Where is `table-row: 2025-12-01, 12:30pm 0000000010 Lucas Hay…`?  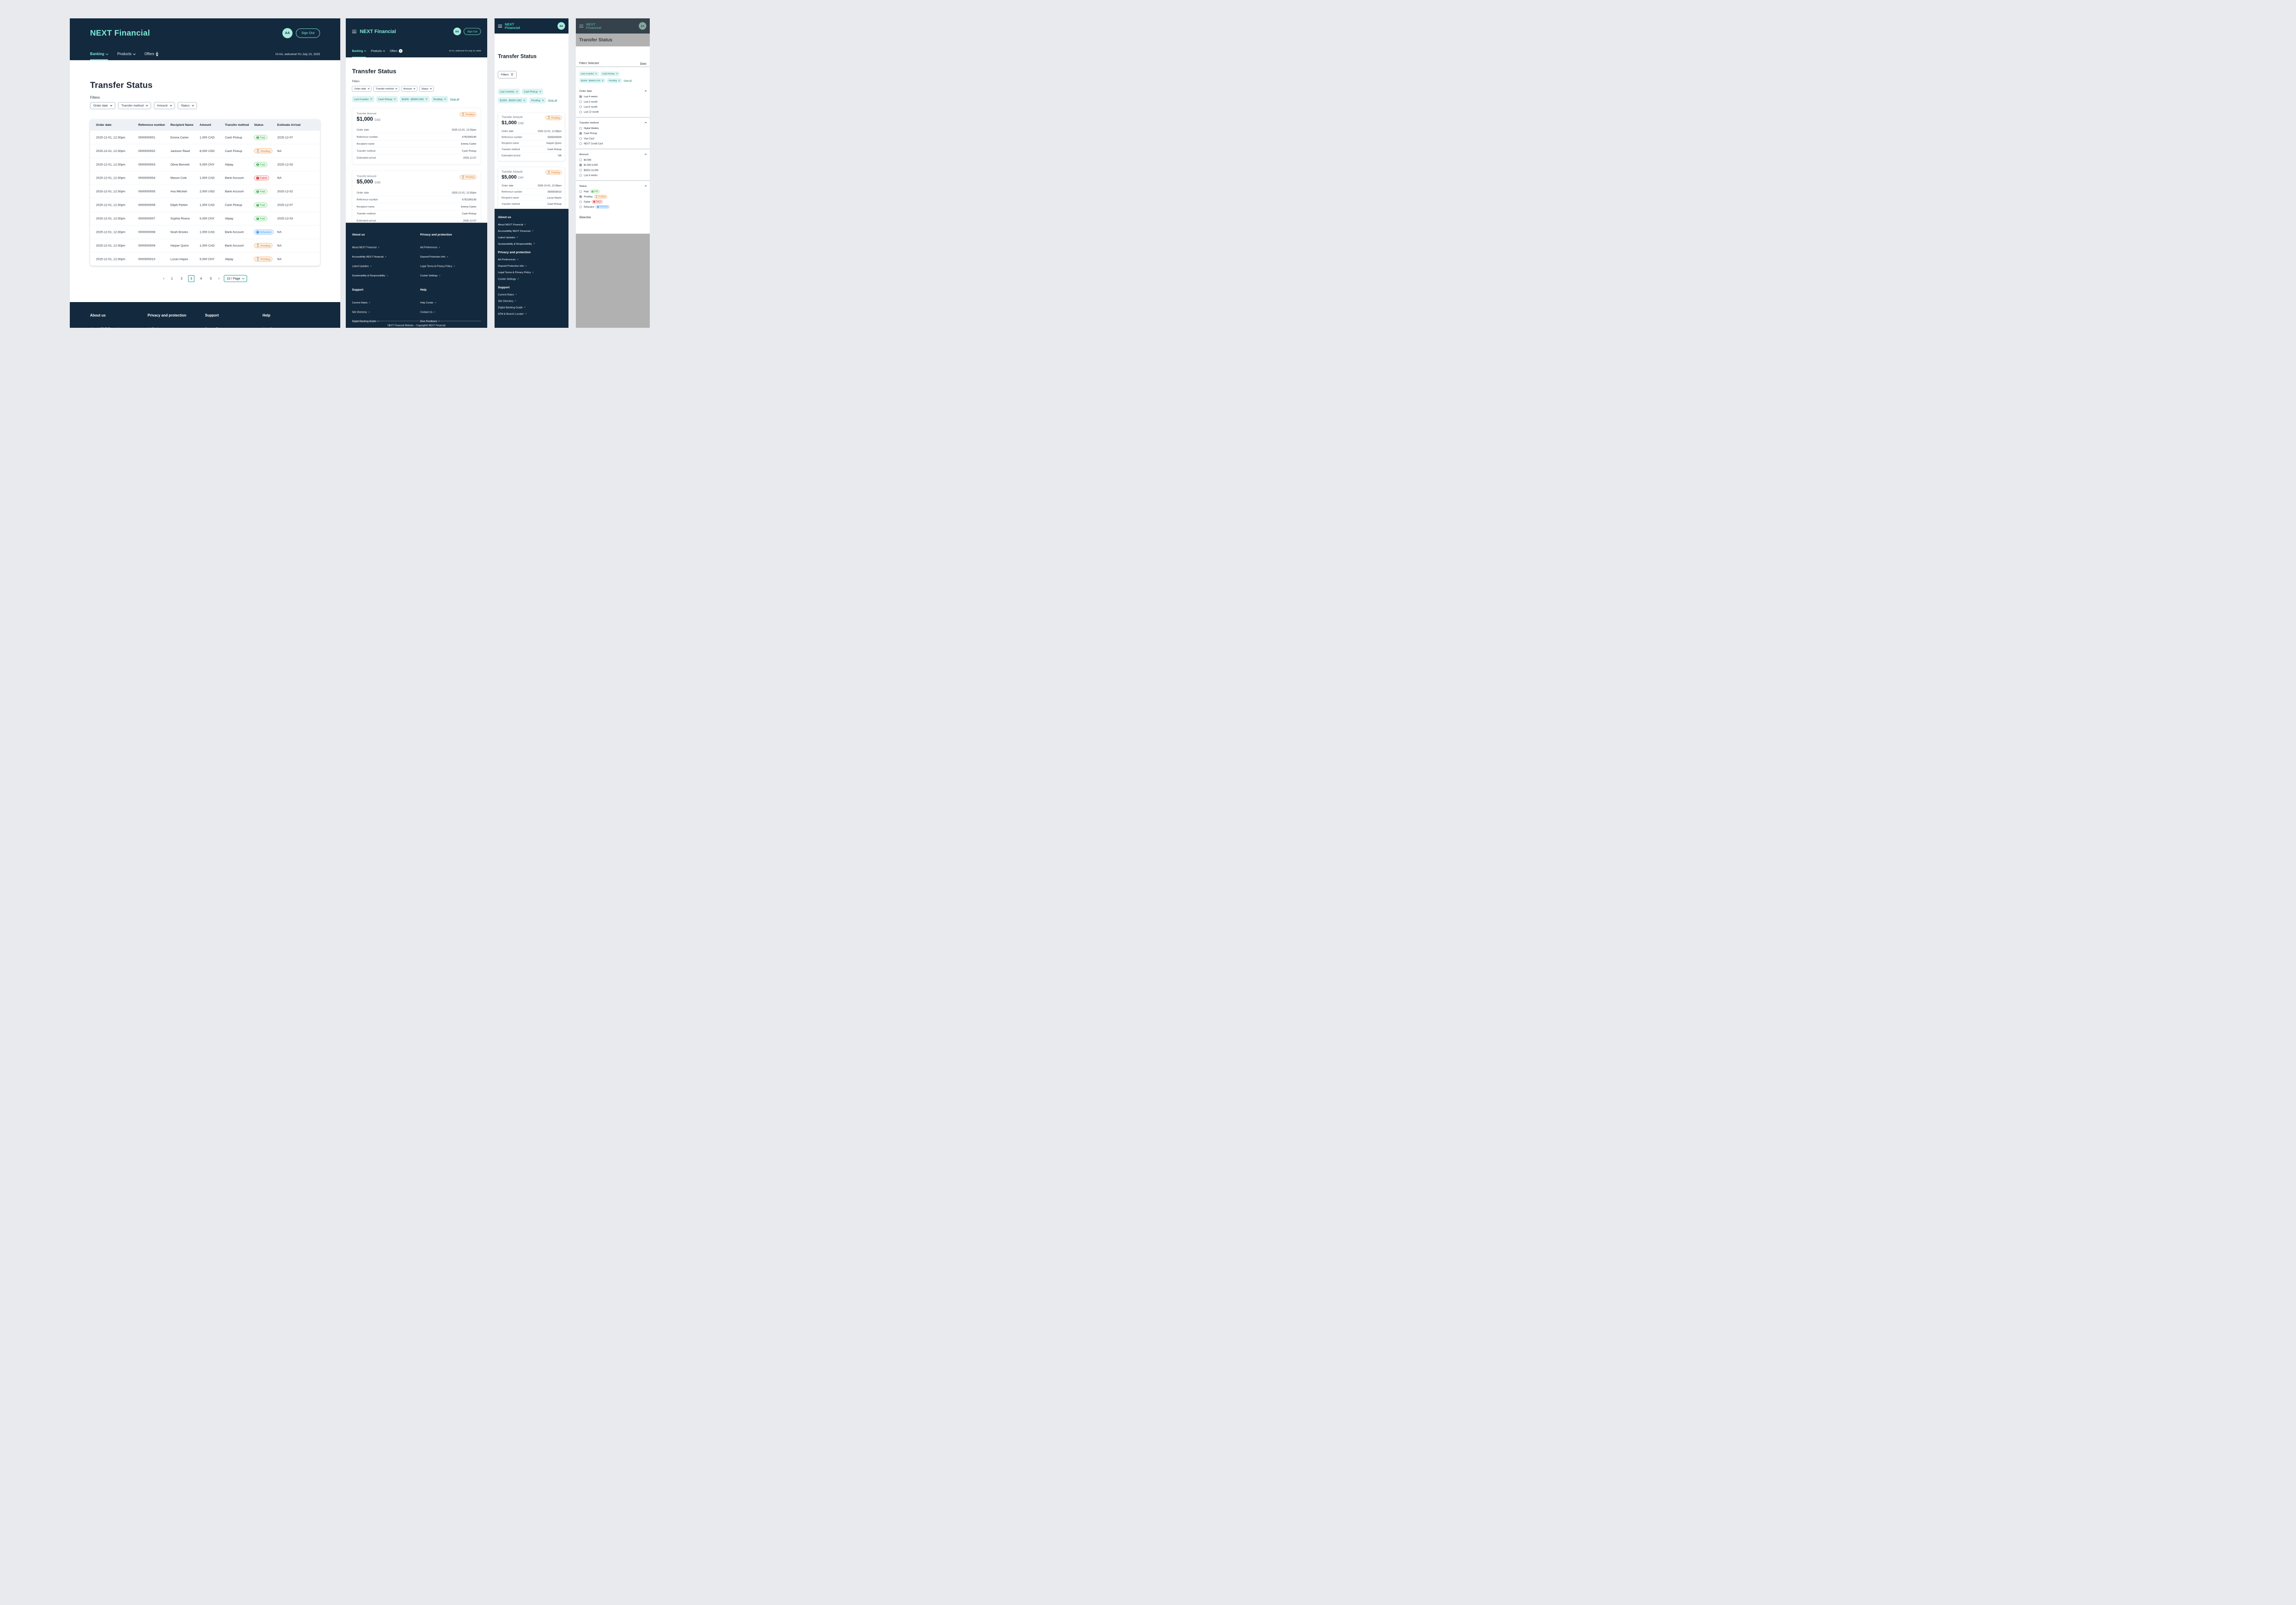
table-row: 2025-12-01, 12:30pm 0000000010 Lucas Hay… is located at coordinates (205, 258).